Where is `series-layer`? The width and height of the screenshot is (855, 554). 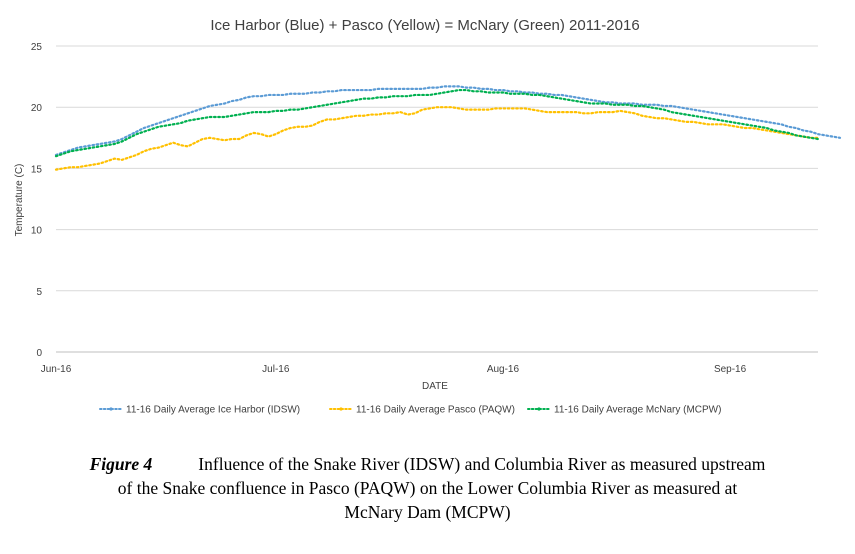 series-layer is located at coordinates (448, 128).